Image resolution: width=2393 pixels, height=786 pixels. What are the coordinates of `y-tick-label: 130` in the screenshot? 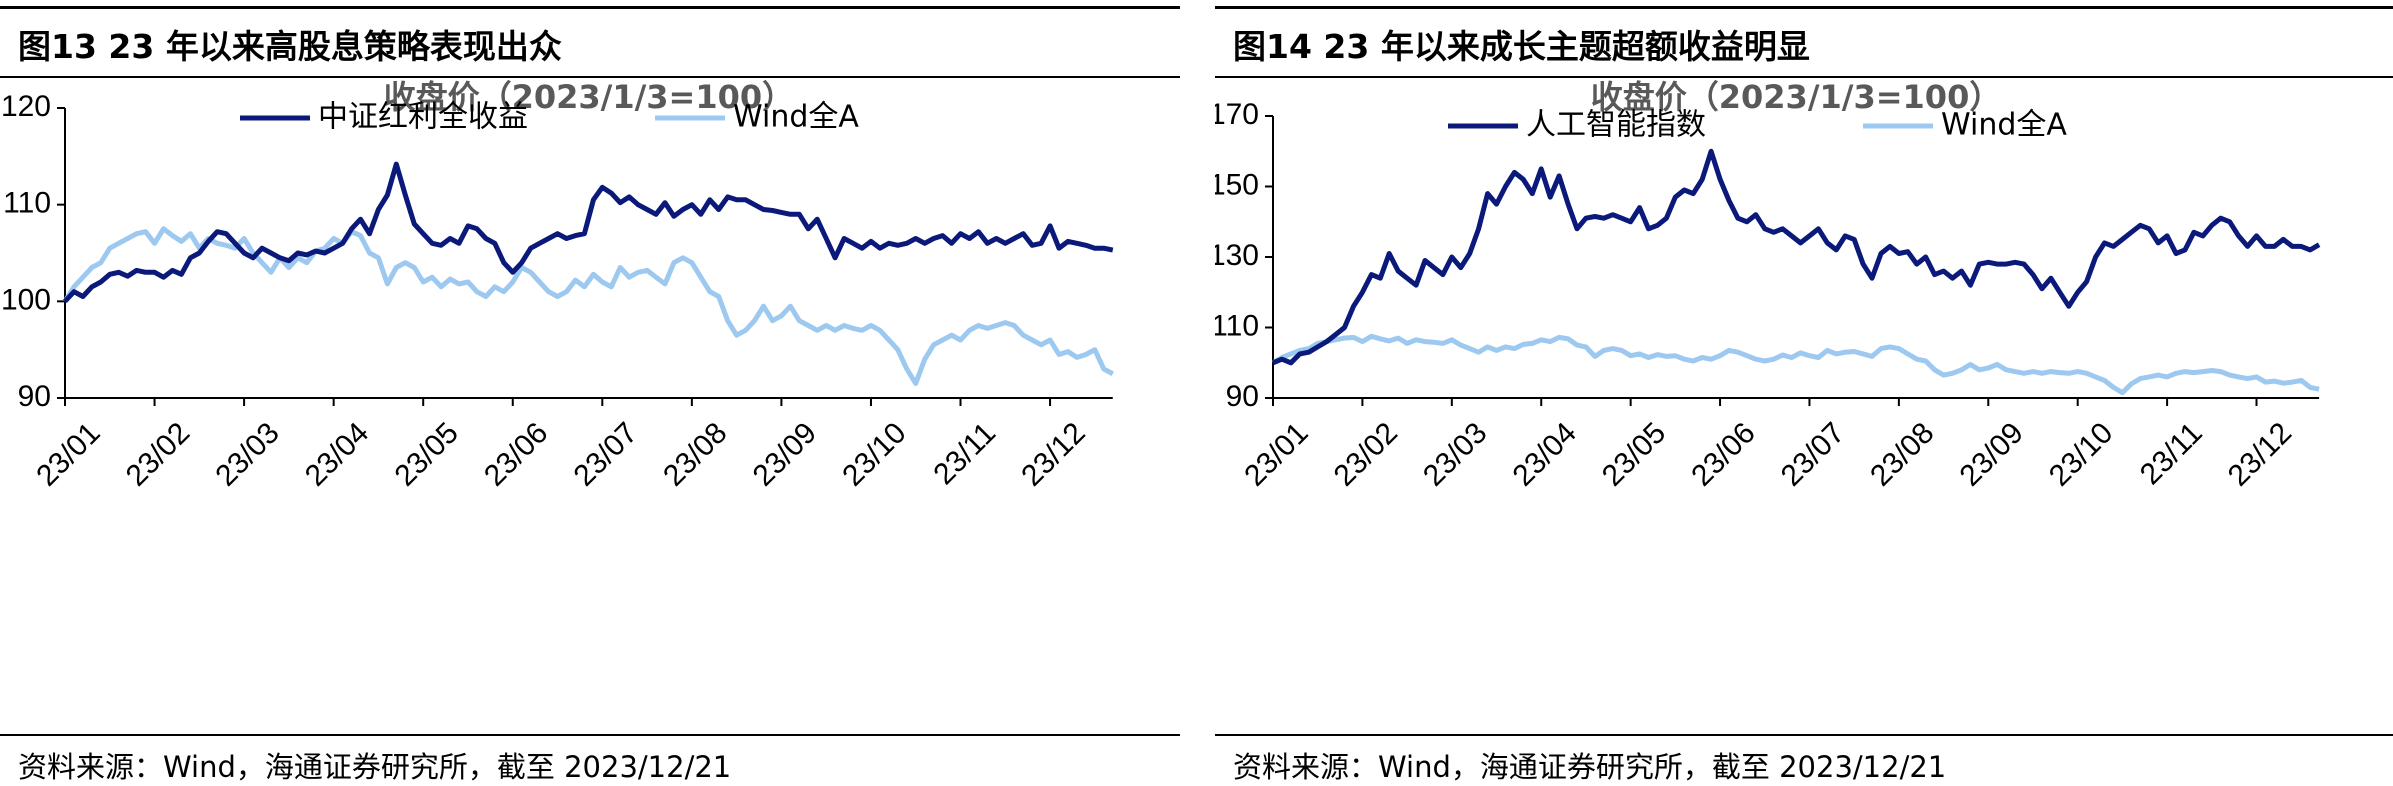 It's located at (1237, 255).